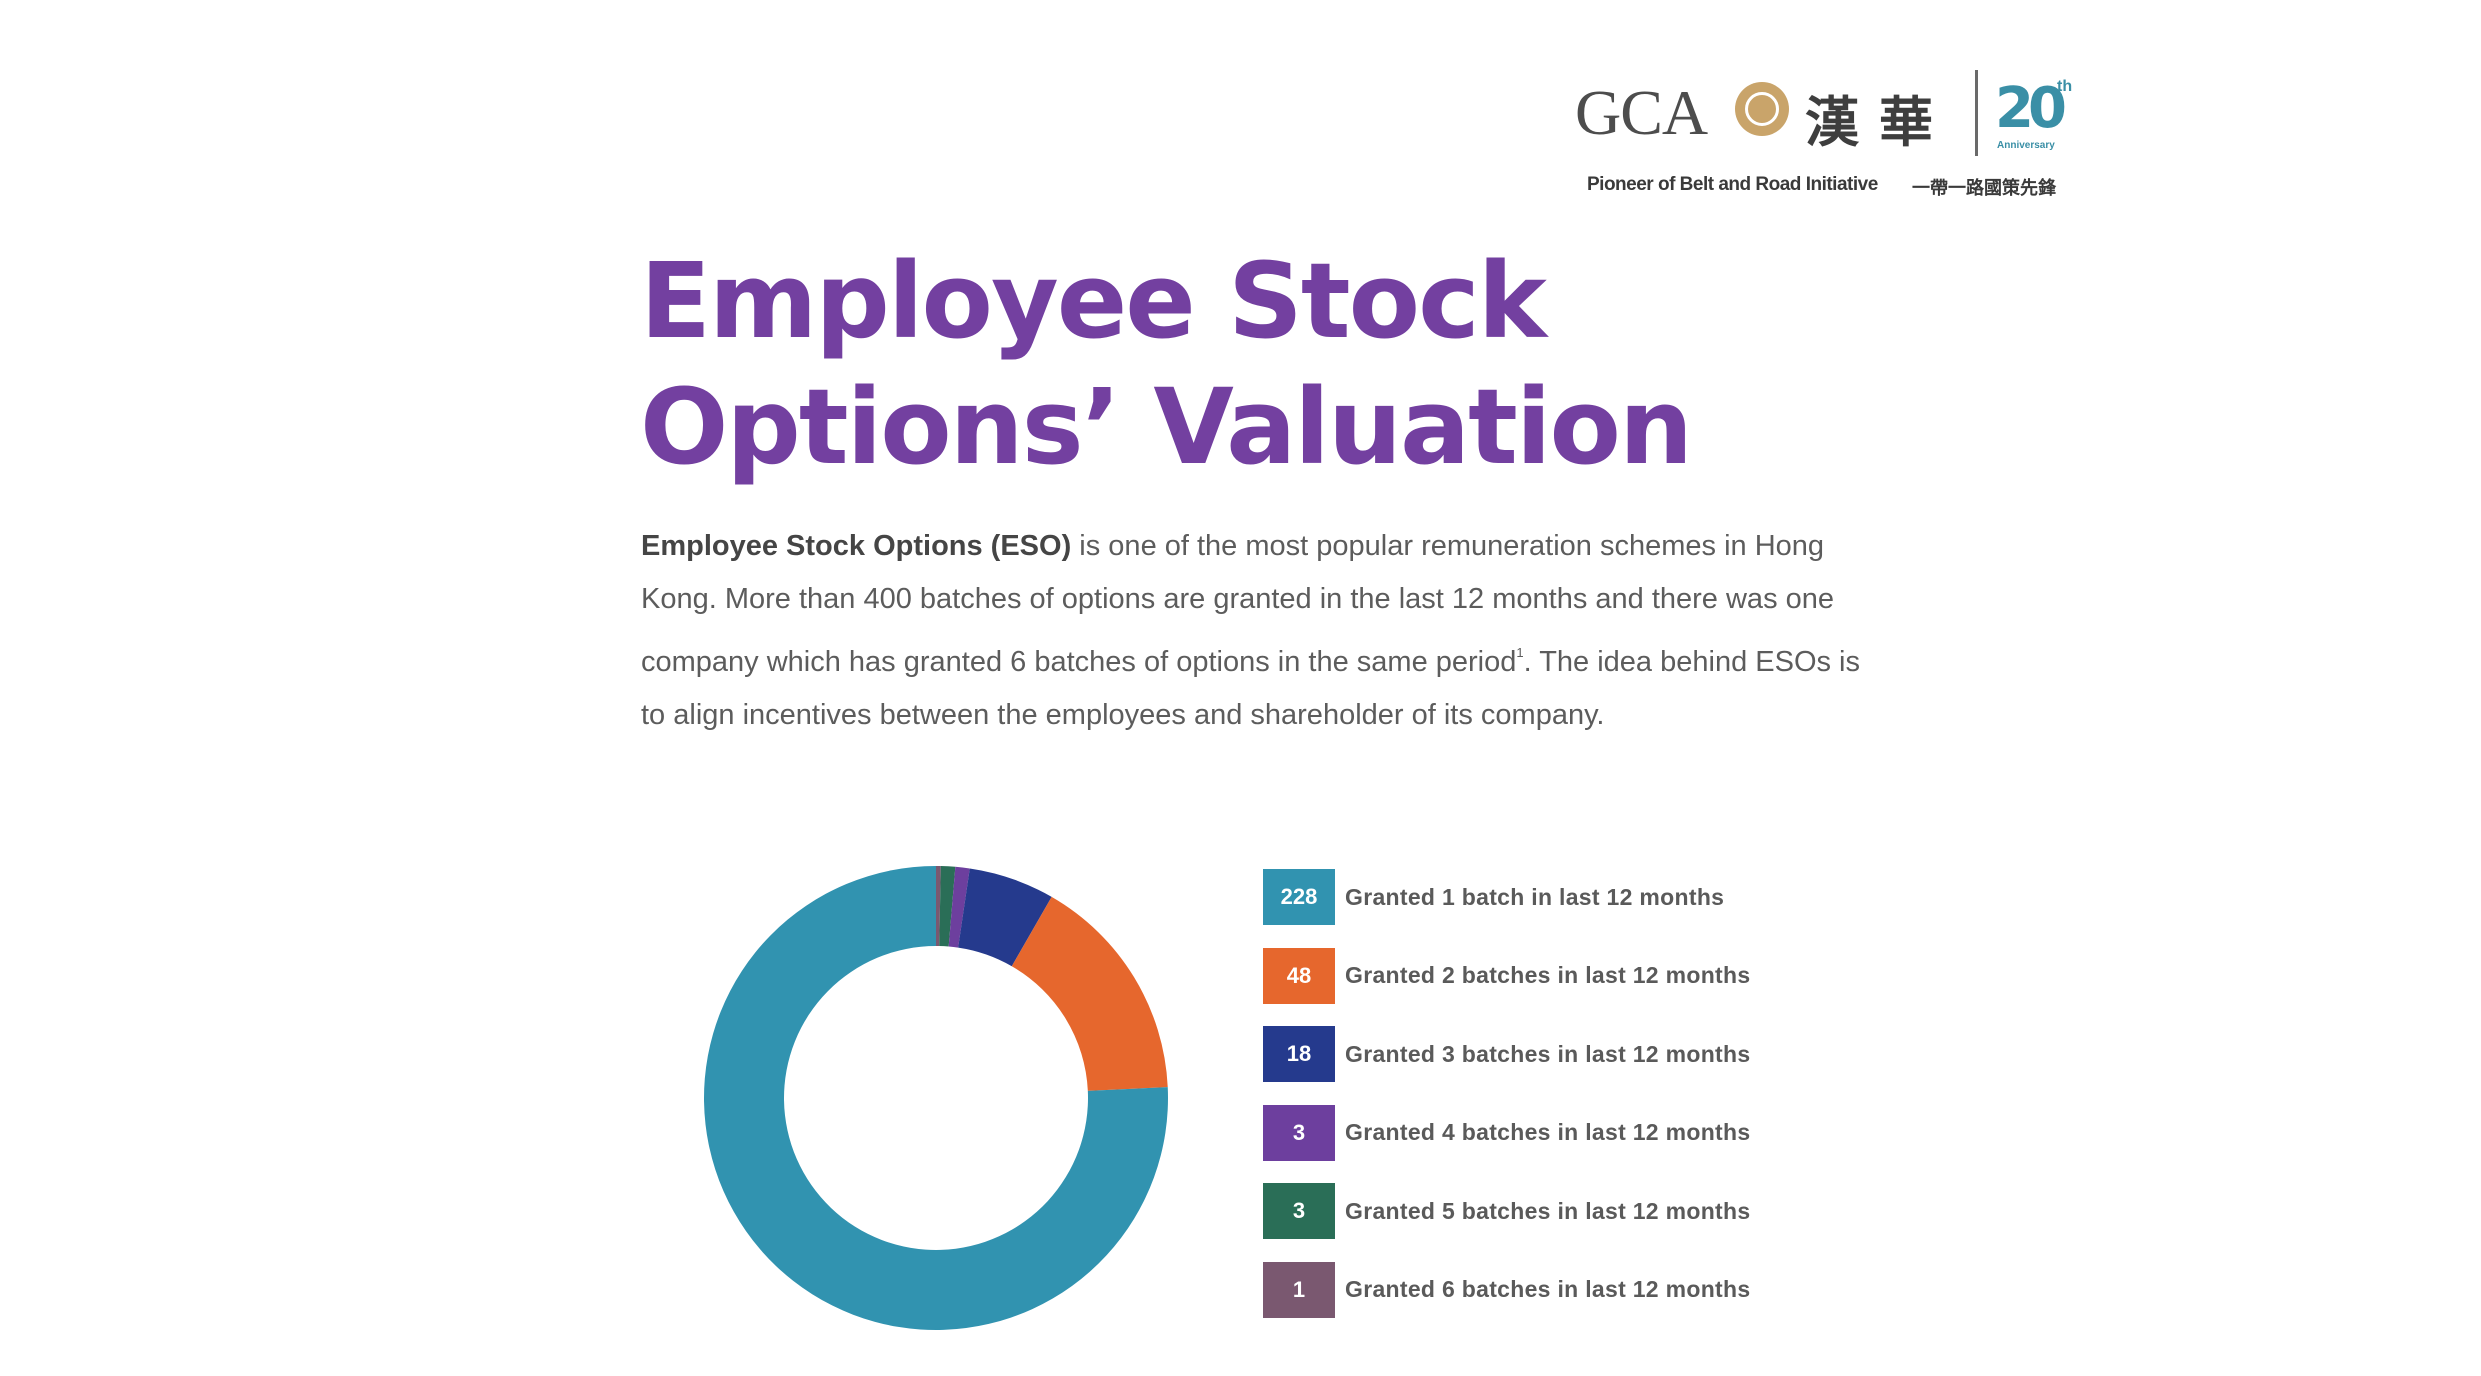 The height and width of the screenshot is (1376, 2481). I want to click on logo-divider, so click(1976, 113).